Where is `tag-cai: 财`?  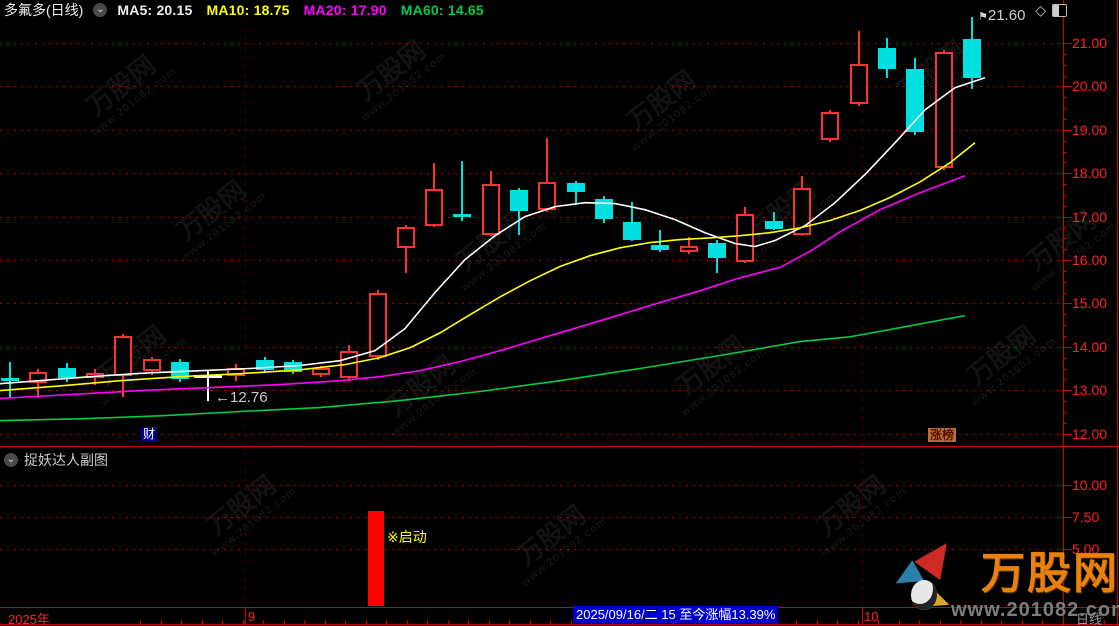 tag-cai: 财 is located at coordinates (149, 434).